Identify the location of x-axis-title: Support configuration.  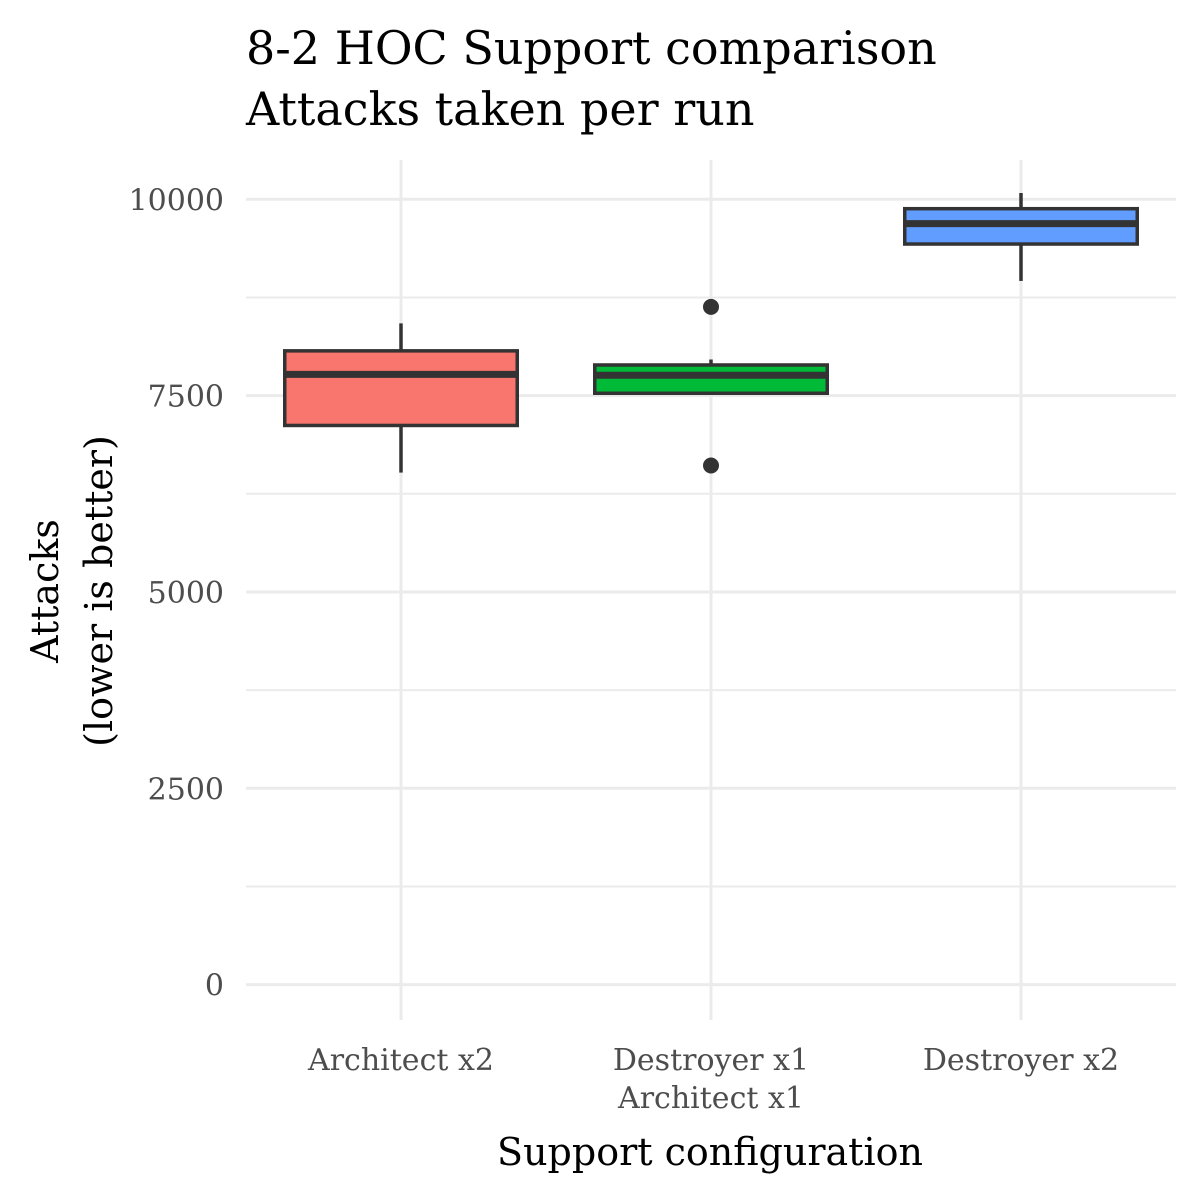
(710, 1152).